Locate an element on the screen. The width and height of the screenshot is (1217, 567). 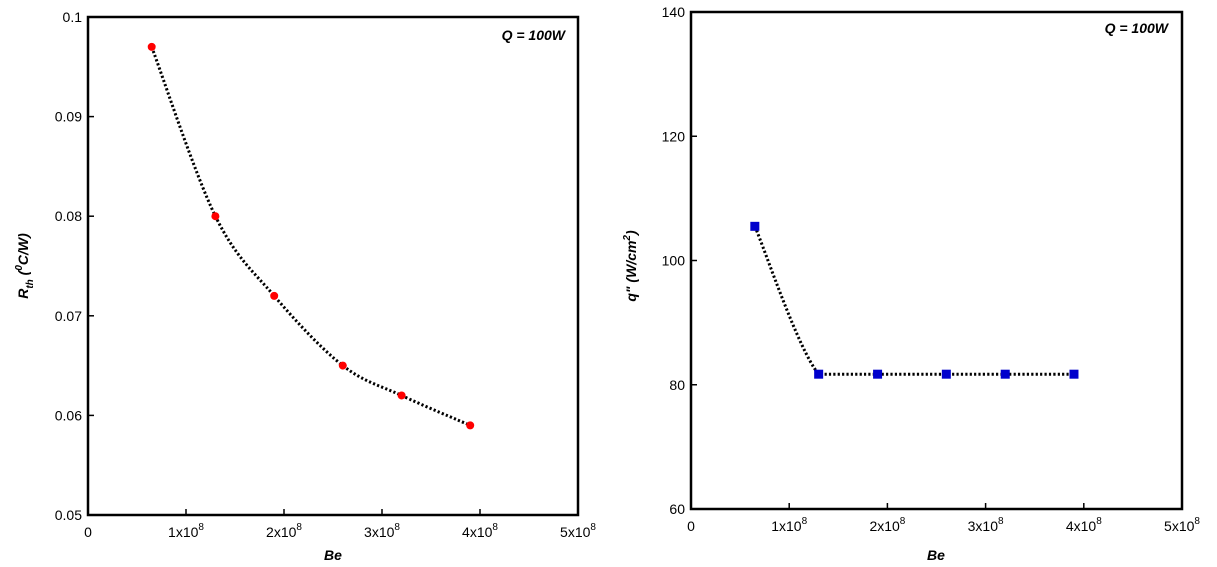
fit-curve is located at coordinates (913, 300).